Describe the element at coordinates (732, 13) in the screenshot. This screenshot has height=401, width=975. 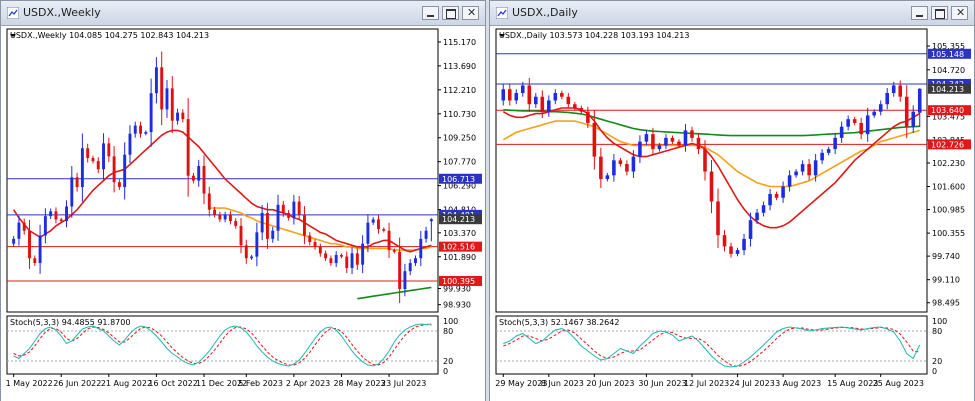
I see `daily-title-bar: USDX.,Daily ✕` at that location.